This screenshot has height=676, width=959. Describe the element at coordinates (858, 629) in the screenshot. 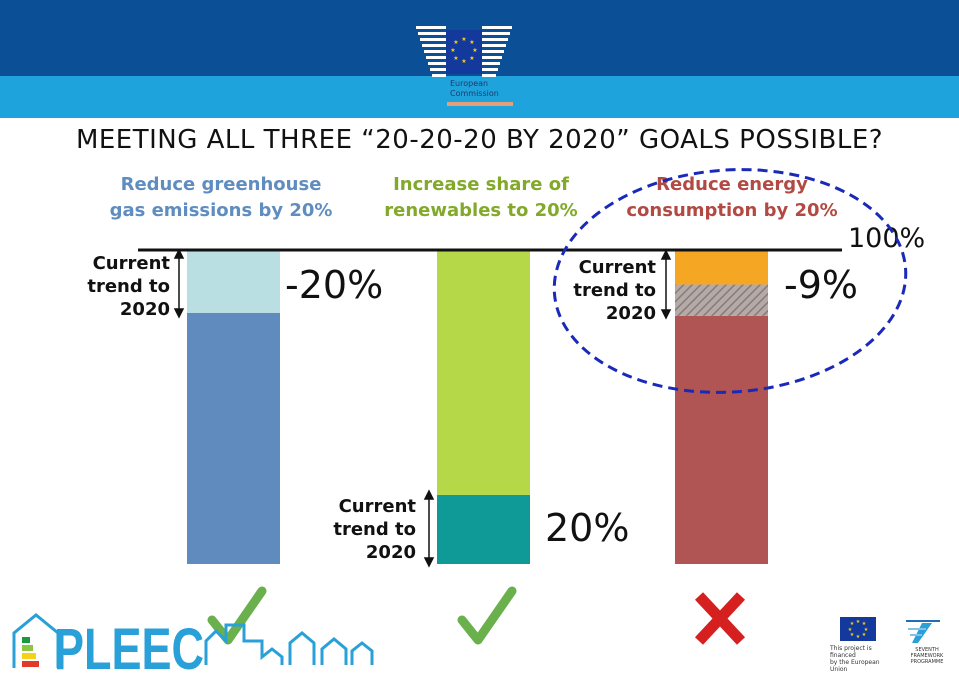

I see `eu-flag` at that location.